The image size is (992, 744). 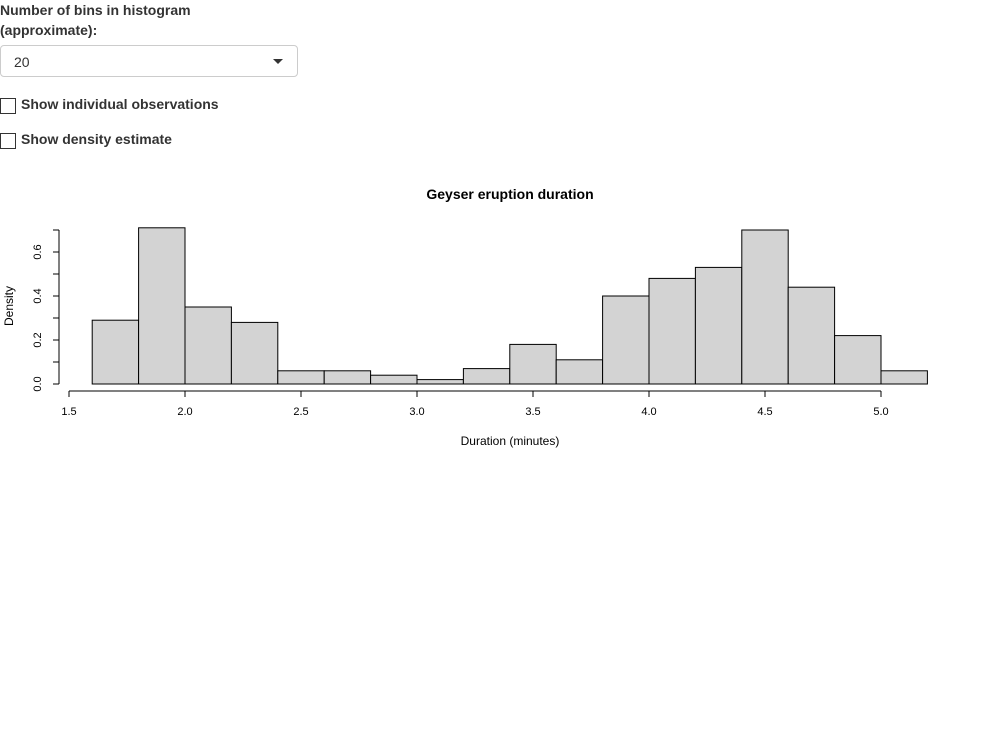 I want to click on x-tick-label: 3.0, so click(x=416, y=412).